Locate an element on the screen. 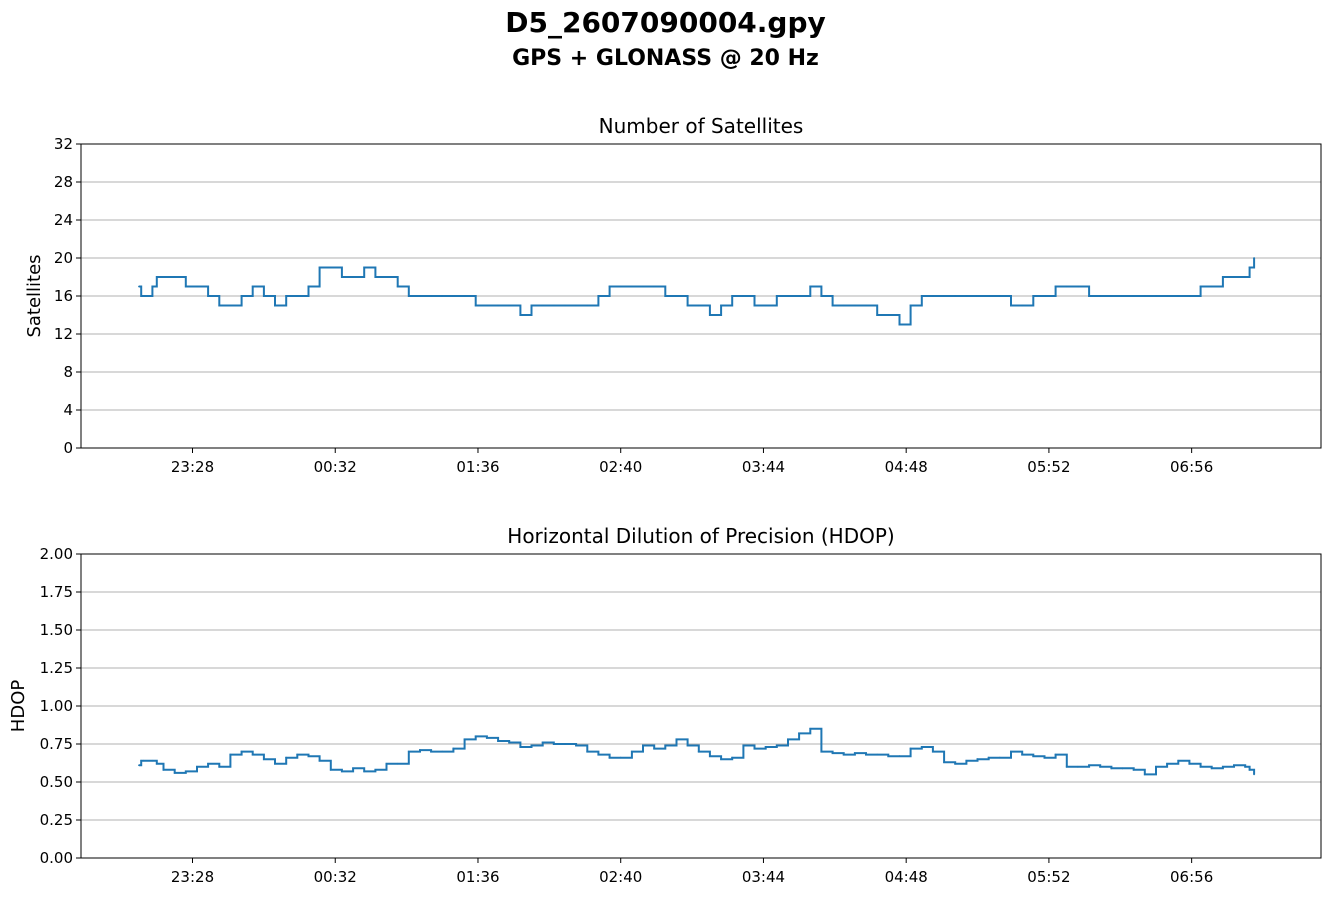  y-axis-label: HDOP is located at coordinates (18, 706).